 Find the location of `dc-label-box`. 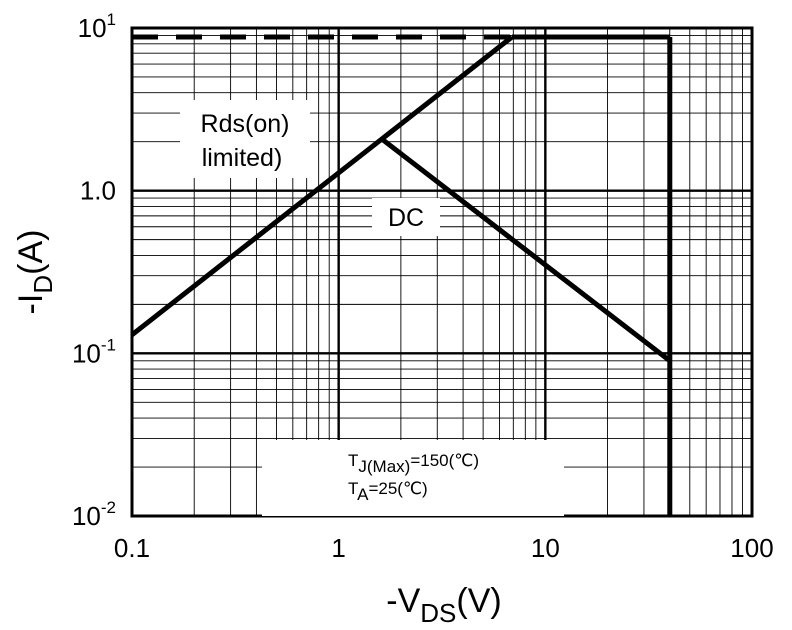

dc-label-box is located at coordinates (406, 217).